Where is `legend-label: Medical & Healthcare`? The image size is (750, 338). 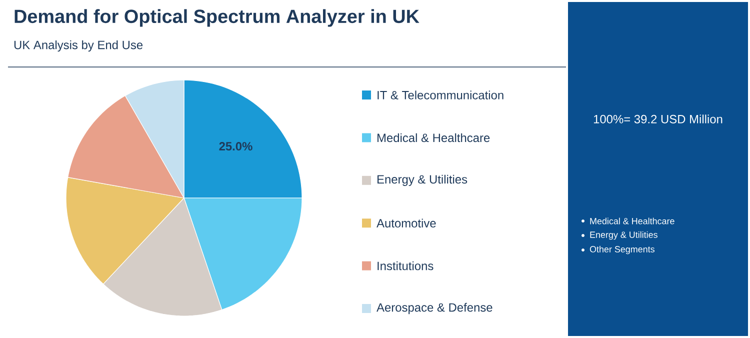 legend-label: Medical & Healthcare is located at coordinates (434, 137).